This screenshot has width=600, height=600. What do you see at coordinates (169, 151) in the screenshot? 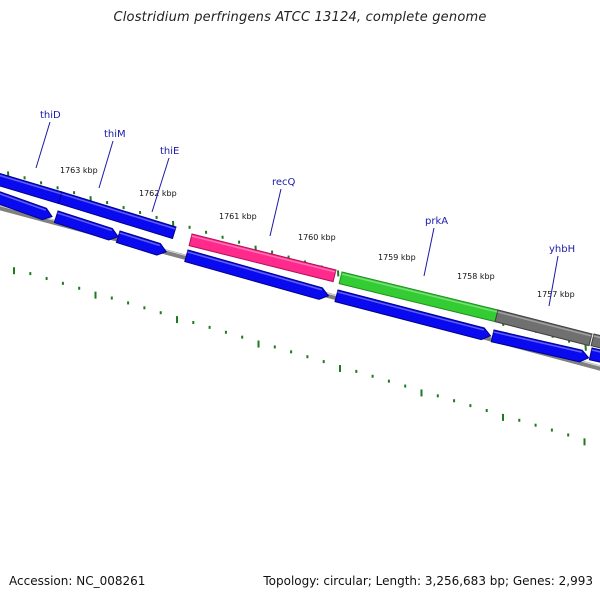
I see `gene-label-thiE: thiE` at bounding box center [169, 151].